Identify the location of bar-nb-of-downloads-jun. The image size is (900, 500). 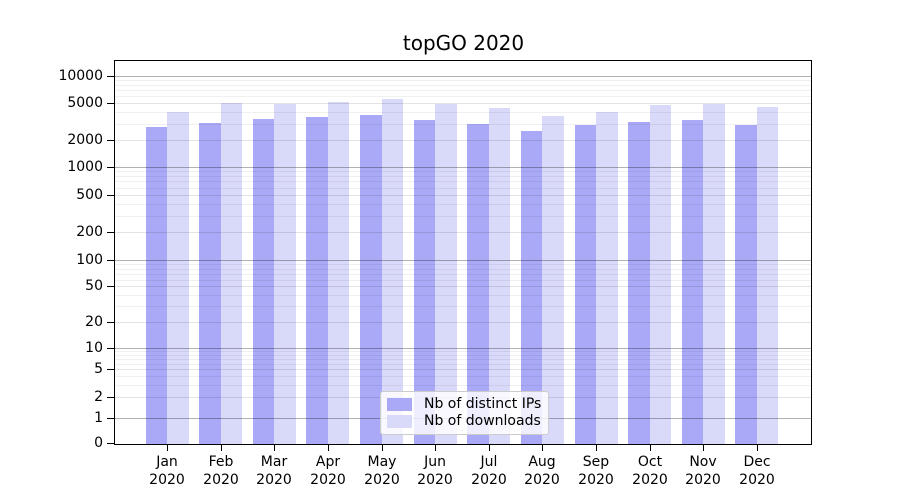
(446, 274).